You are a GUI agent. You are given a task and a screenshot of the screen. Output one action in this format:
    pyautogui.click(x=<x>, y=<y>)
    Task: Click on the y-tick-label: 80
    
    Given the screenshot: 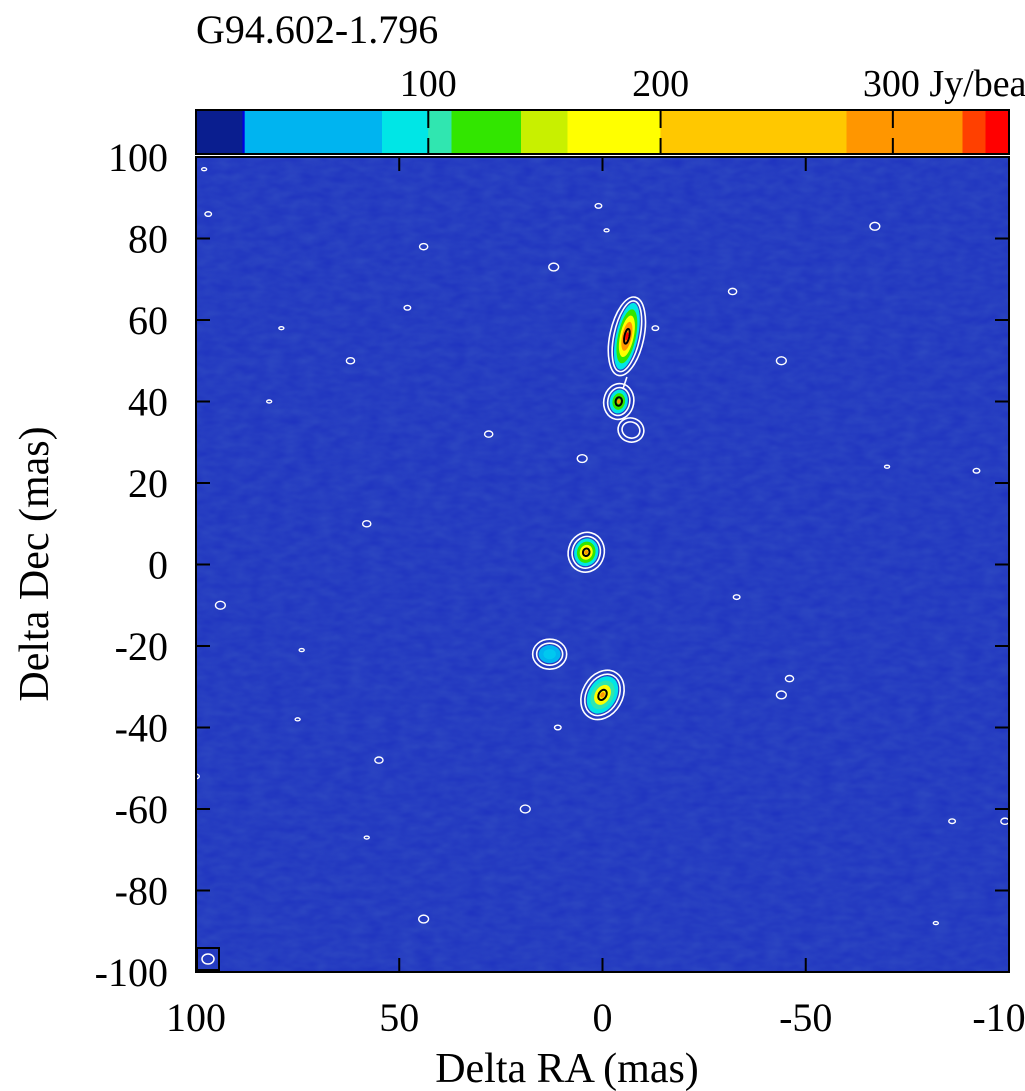 What is the action you would take?
    pyautogui.click(x=148, y=239)
    